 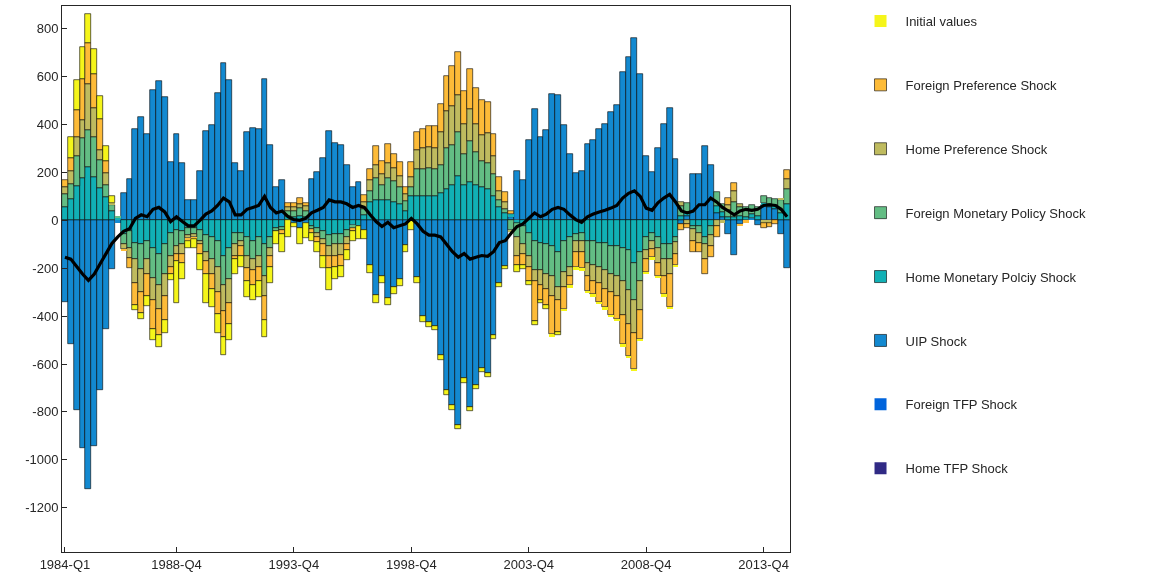 What do you see at coordinates (45, 316) in the screenshot?
I see `y-tick-label: -400` at bounding box center [45, 316].